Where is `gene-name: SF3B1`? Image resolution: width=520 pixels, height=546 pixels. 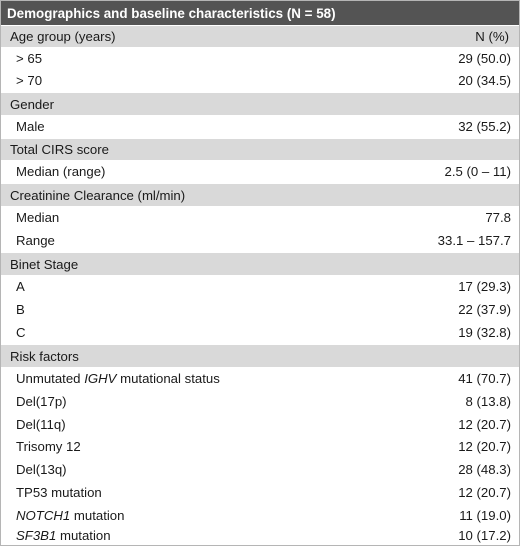 gene-name: SF3B1 is located at coordinates (36, 535).